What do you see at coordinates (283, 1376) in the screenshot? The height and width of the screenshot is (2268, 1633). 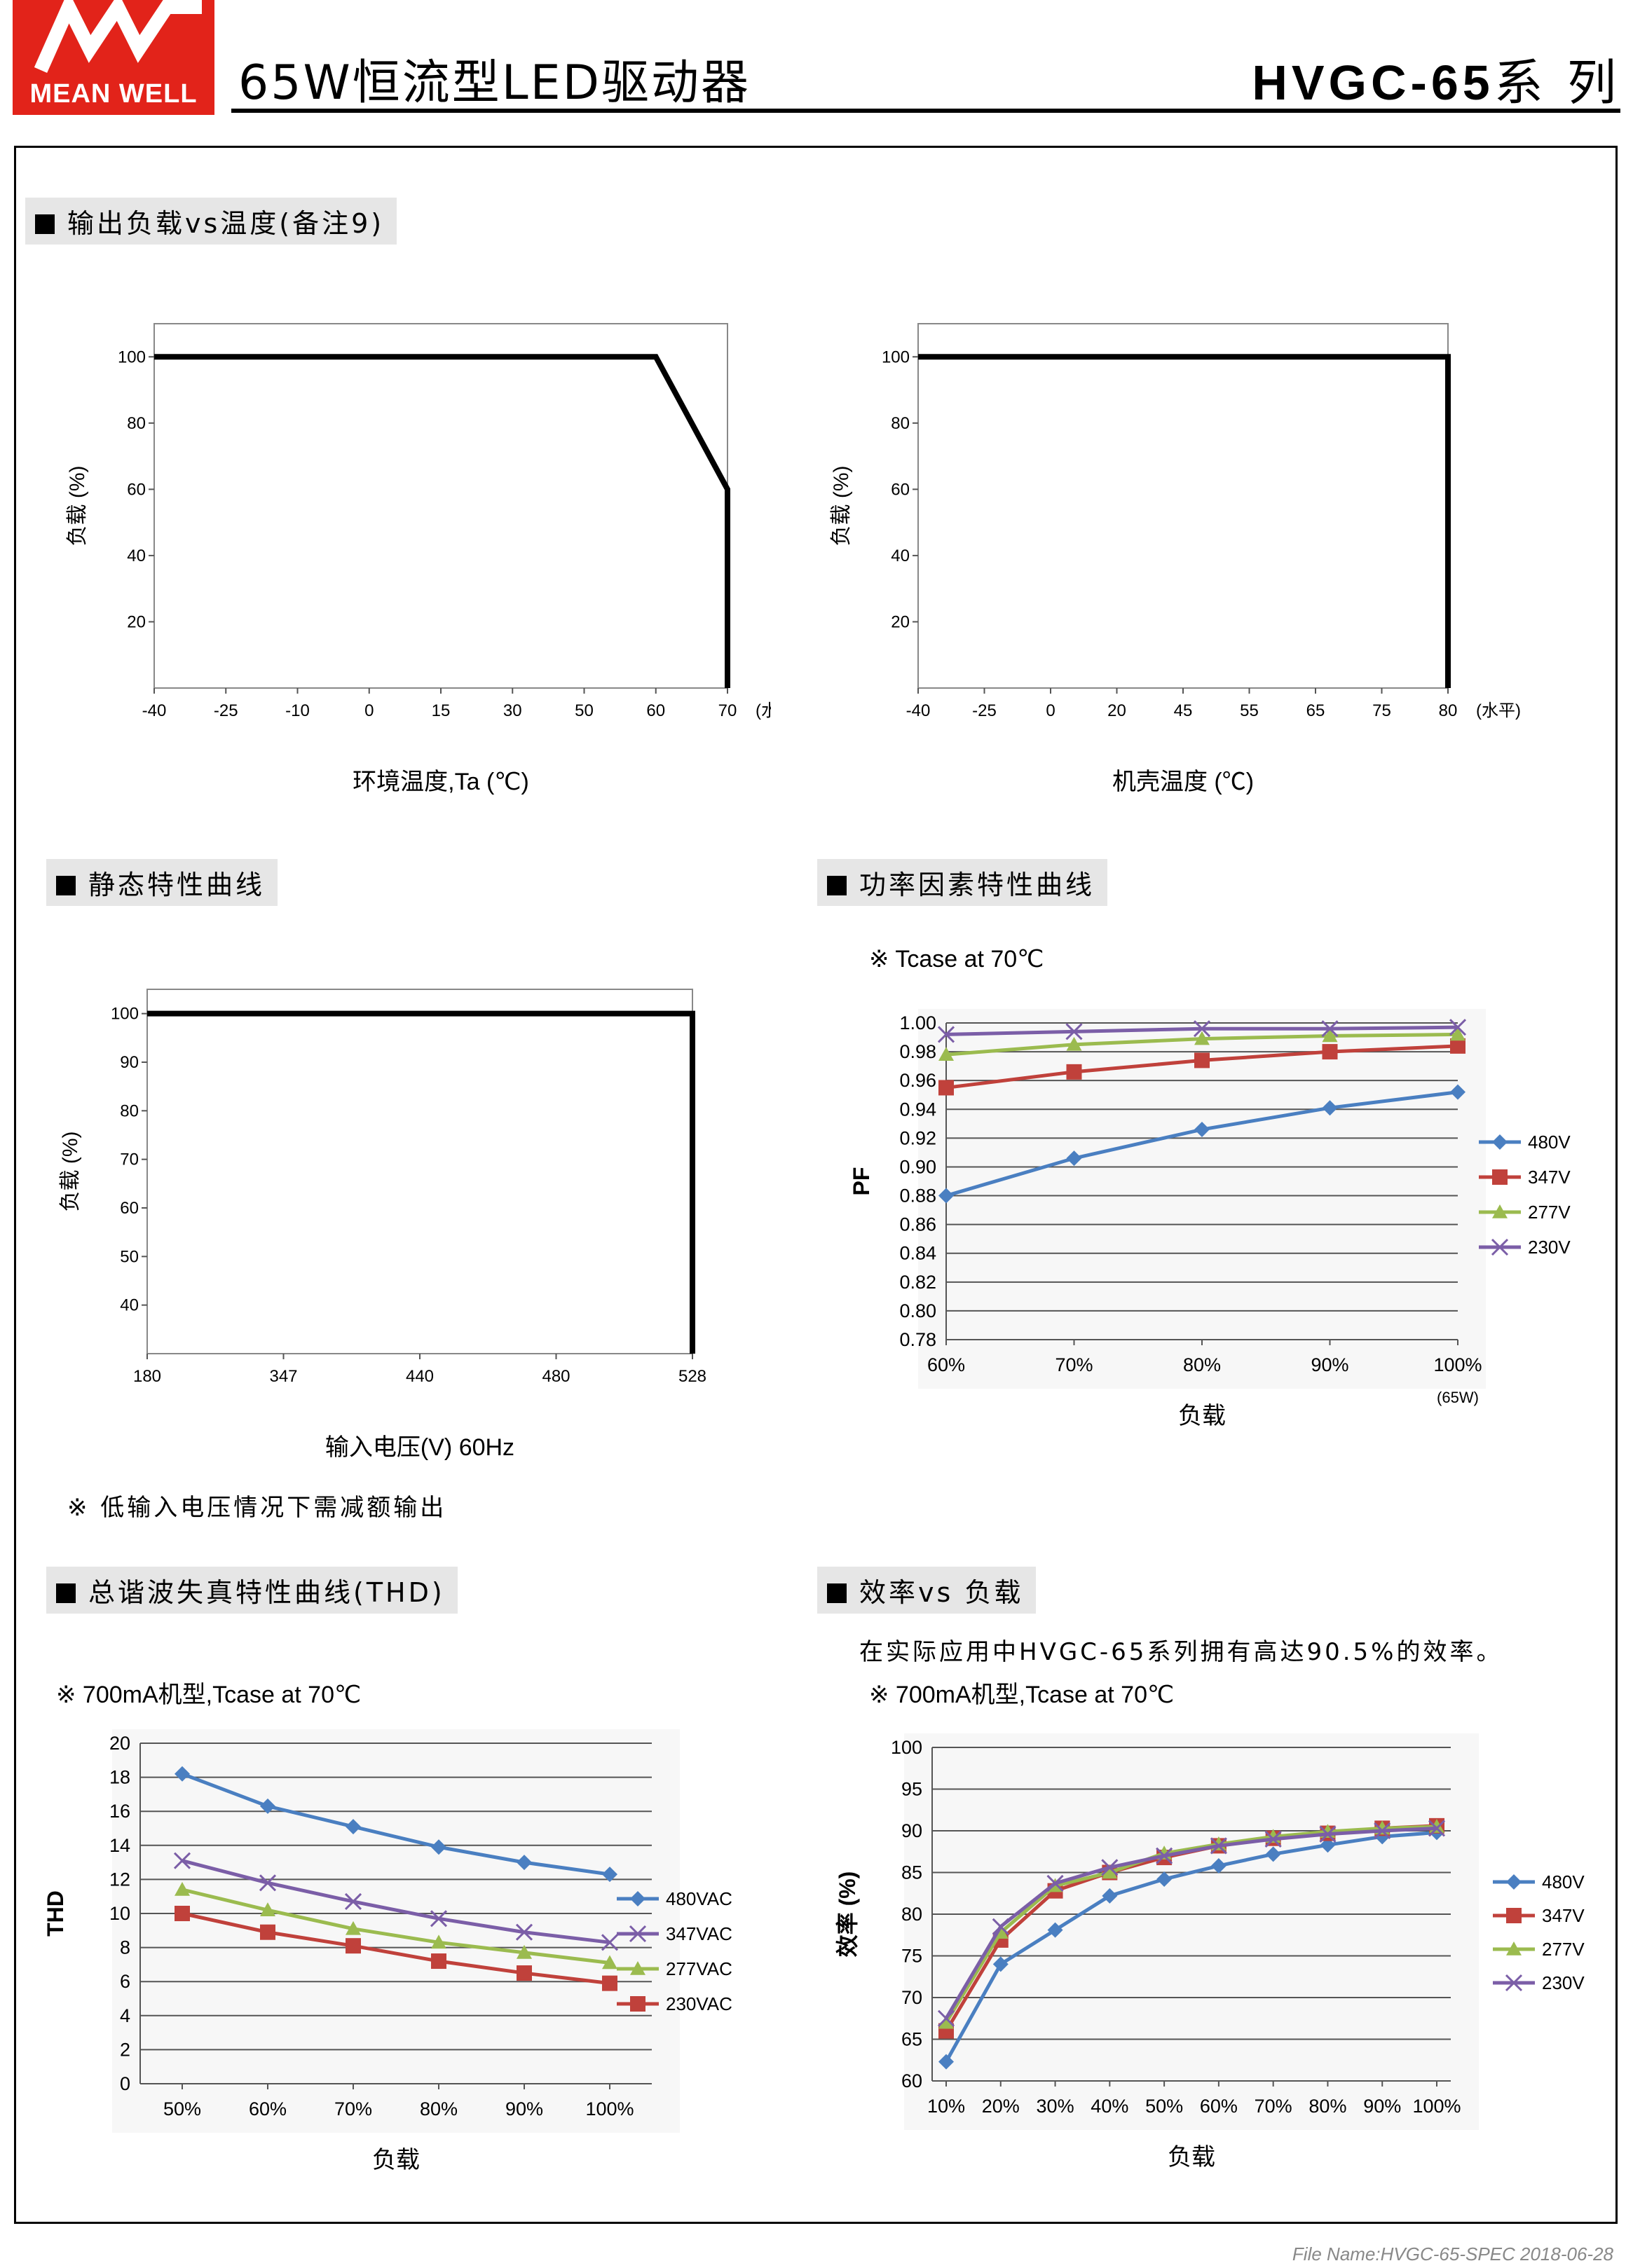 I see `x-tick-label: 347` at bounding box center [283, 1376].